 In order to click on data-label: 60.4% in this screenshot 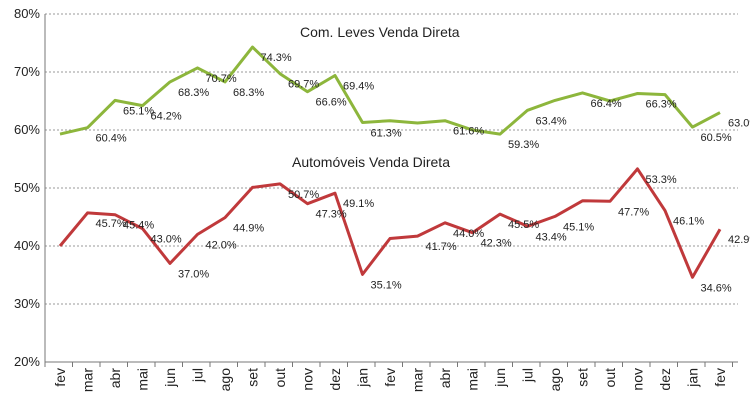, I will do `click(111, 139)`.